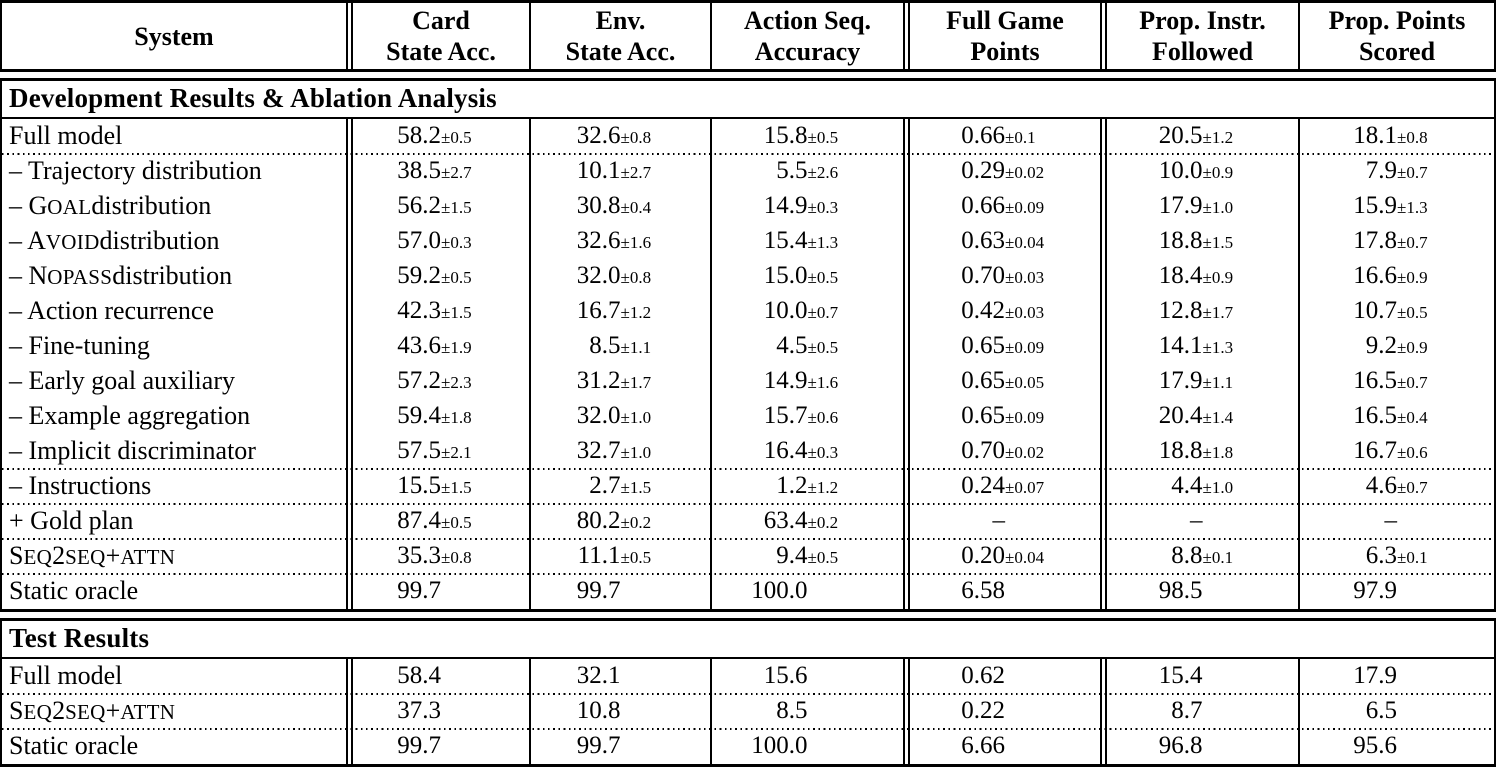  Describe the element at coordinates (1199, 381) in the screenshot. I see `value-cell: 17.9 ±1.1` at that location.